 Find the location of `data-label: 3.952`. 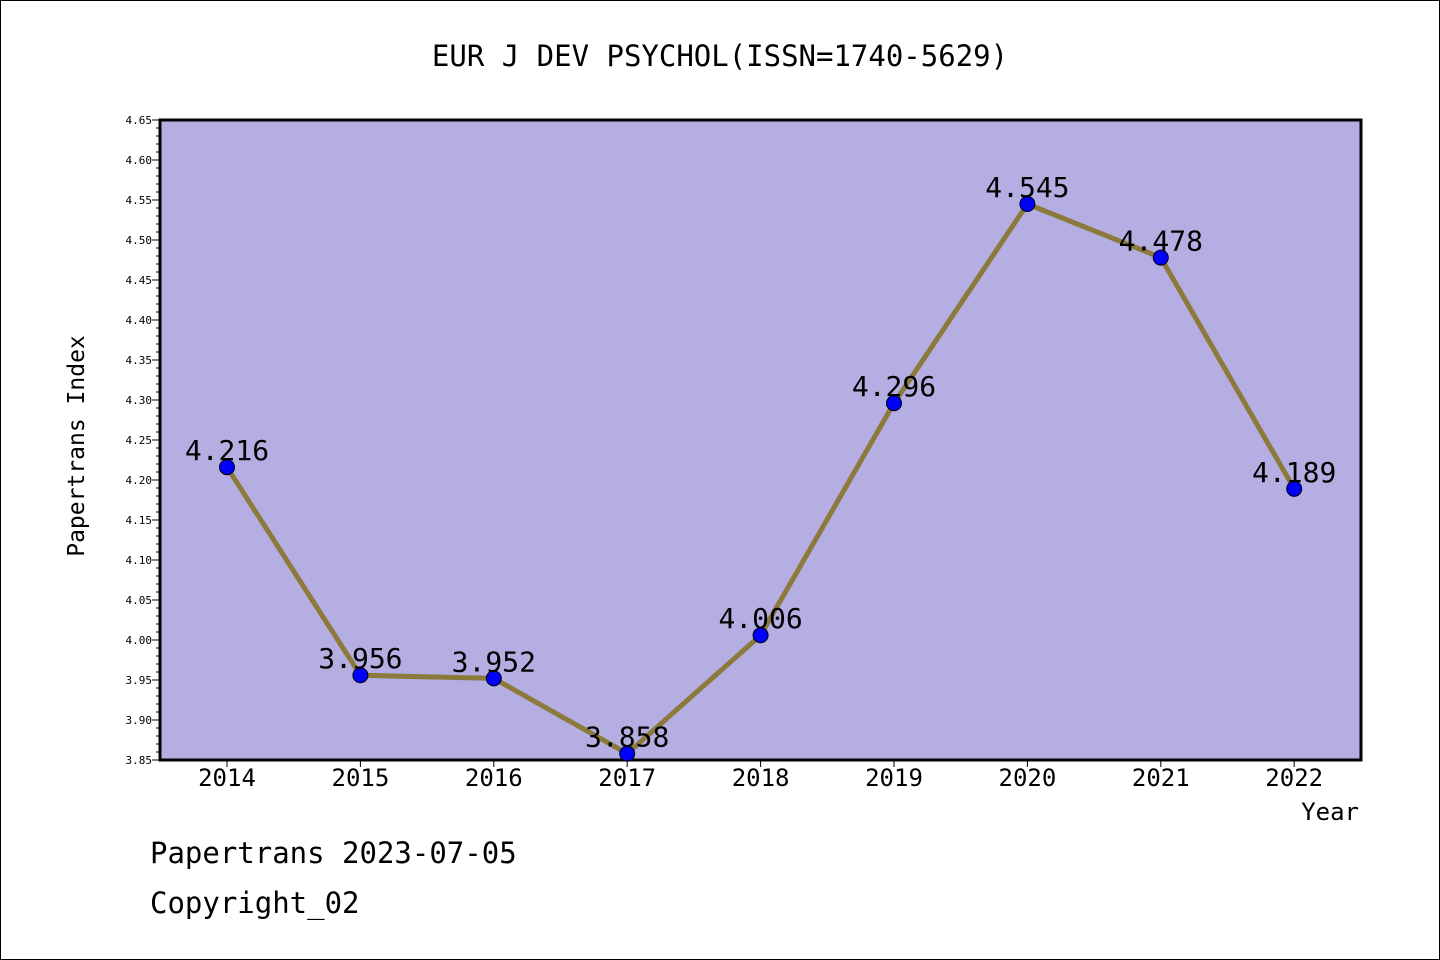

data-label: 3.952 is located at coordinates (494, 661).